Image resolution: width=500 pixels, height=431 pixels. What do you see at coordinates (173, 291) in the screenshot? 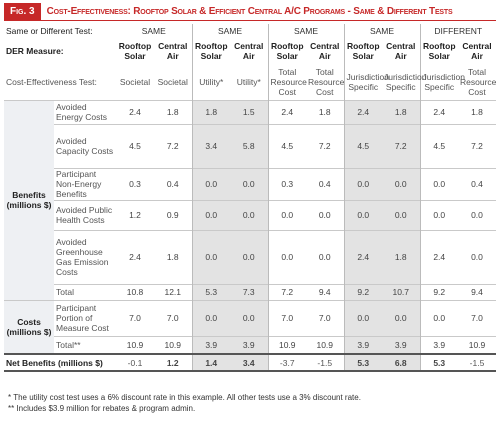
I see `cell-value: 12.1` at bounding box center [173, 291].